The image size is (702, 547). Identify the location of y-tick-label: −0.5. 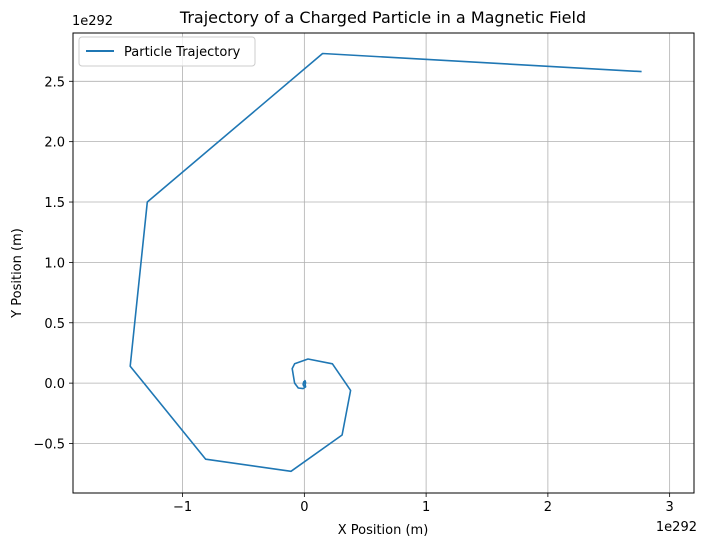
(49, 444).